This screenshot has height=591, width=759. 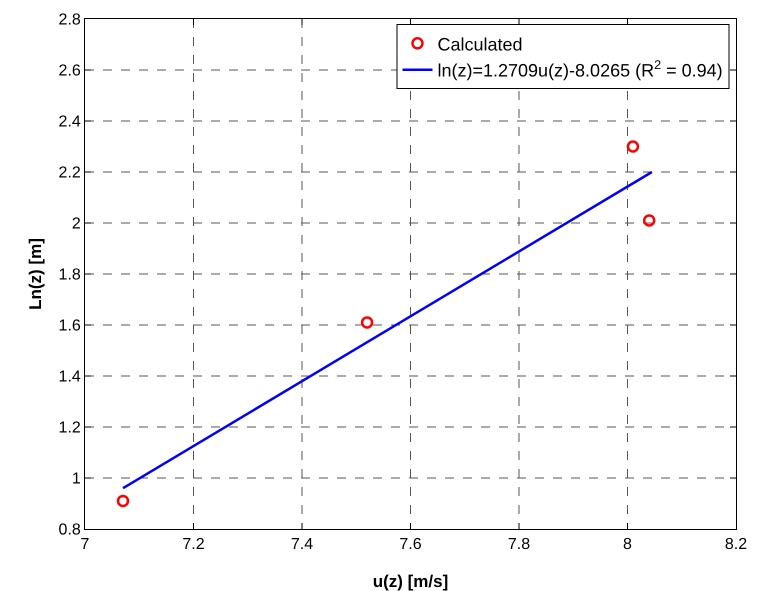 I want to click on y-tick-label: 2, so click(x=76, y=224).